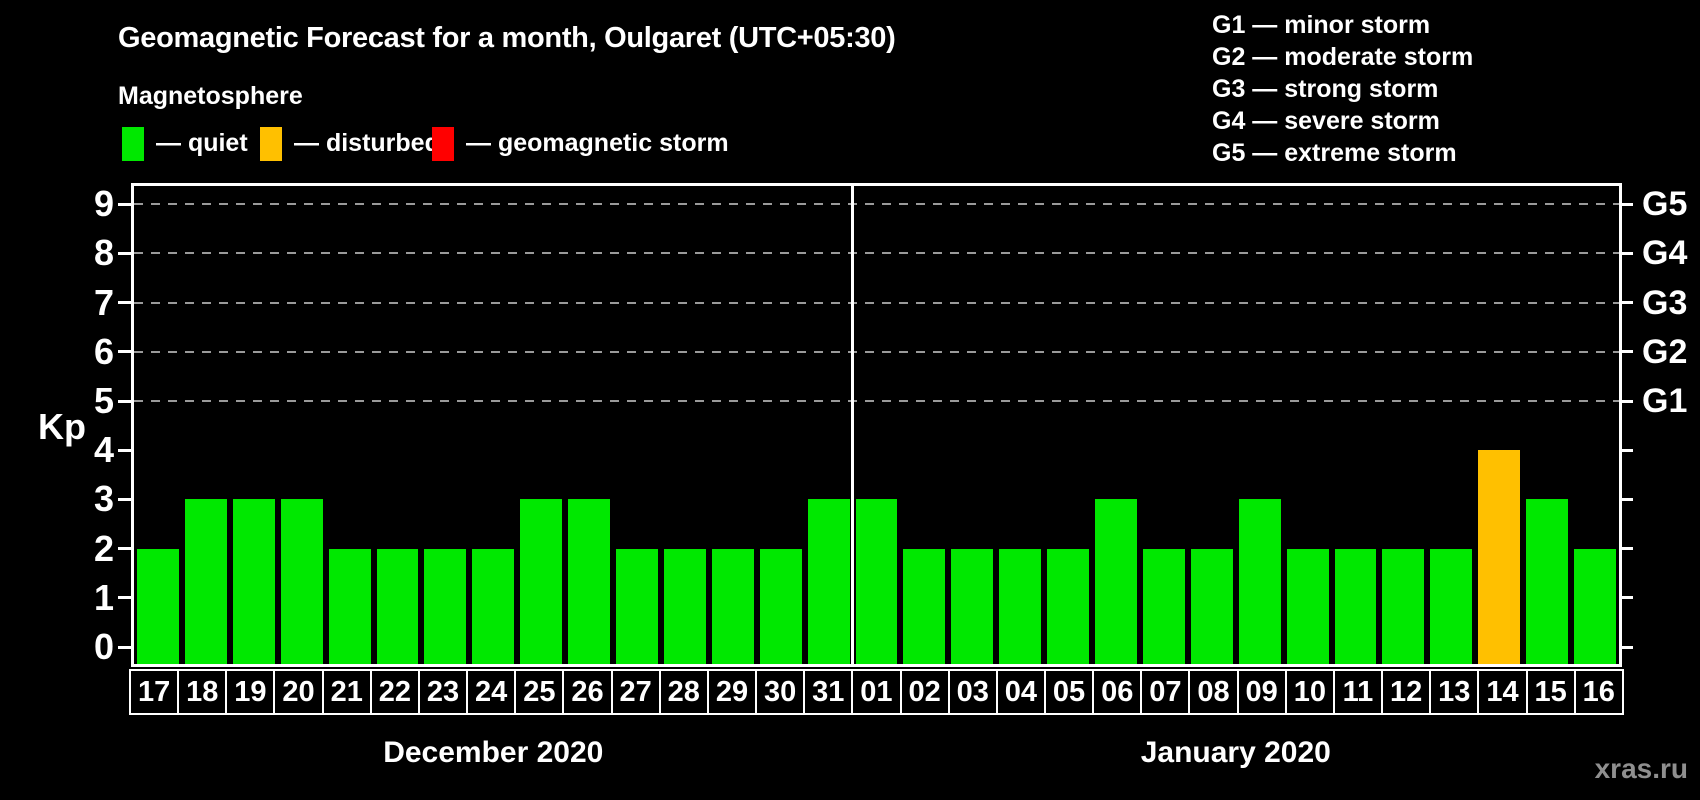  I want to click on day-cell-06: 06, so click(1118, 692).